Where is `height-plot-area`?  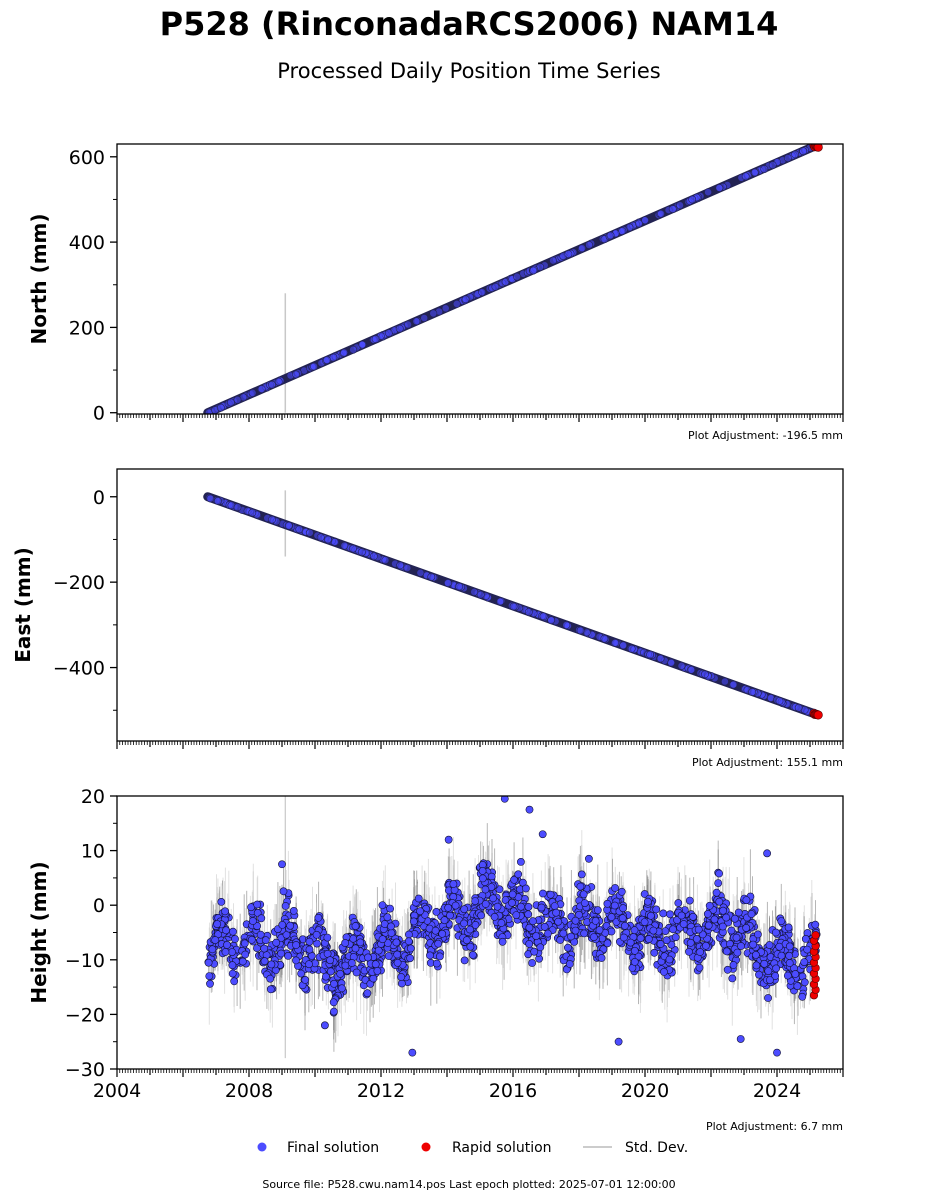 height-plot-area is located at coordinates (512, 927).